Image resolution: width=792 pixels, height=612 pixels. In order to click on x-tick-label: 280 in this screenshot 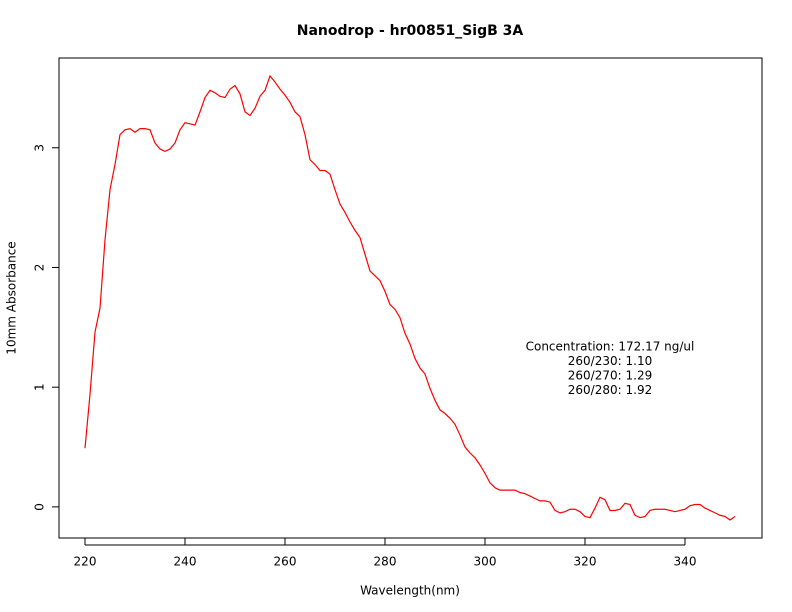, I will do `click(385, 562)`.